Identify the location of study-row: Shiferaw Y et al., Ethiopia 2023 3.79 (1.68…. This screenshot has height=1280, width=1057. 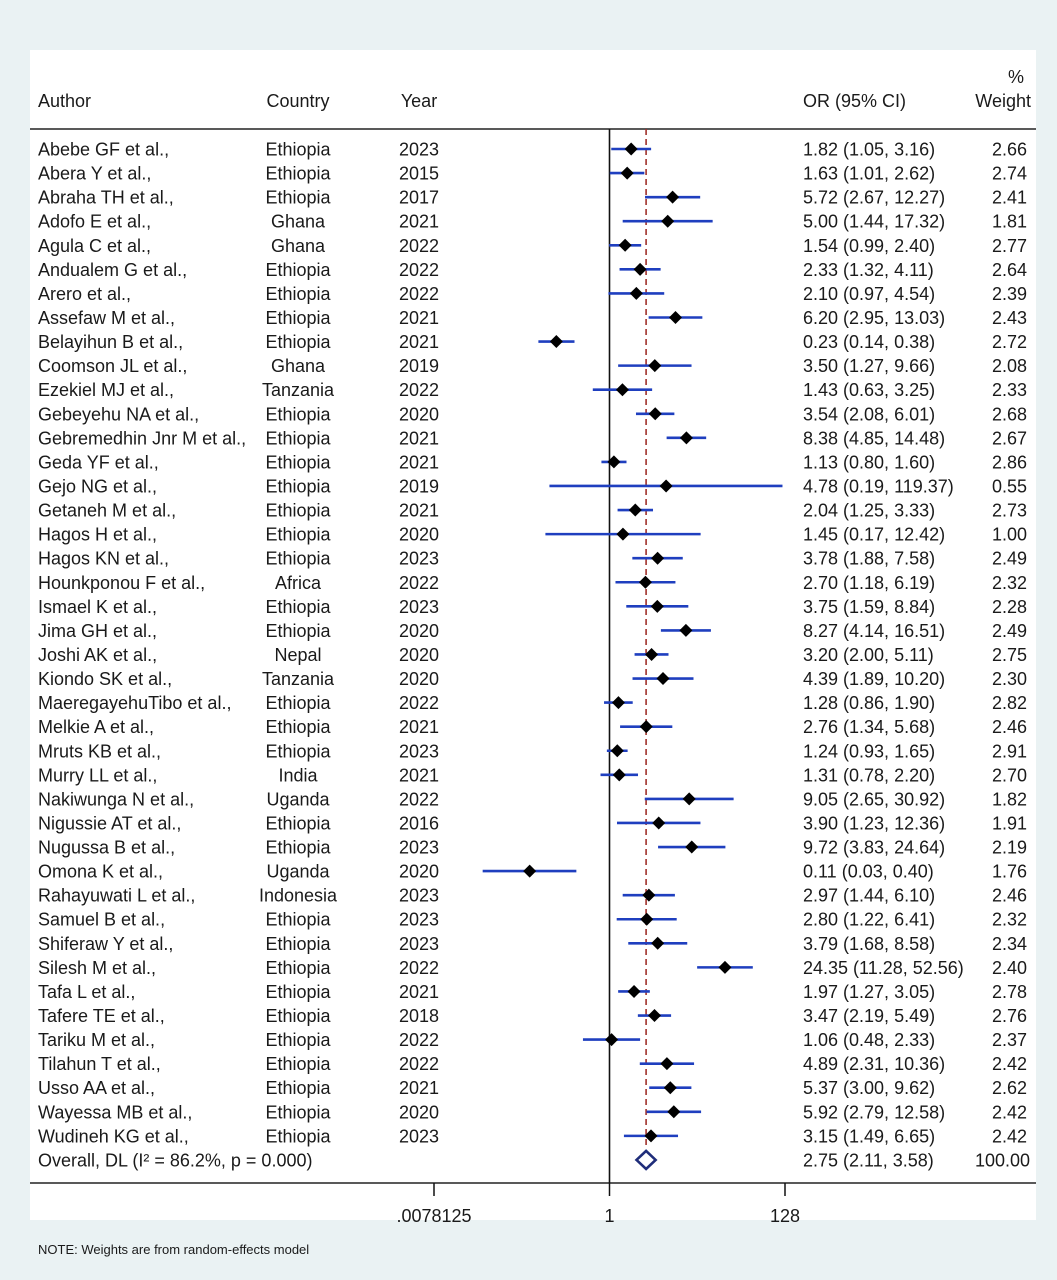
(532, 944).